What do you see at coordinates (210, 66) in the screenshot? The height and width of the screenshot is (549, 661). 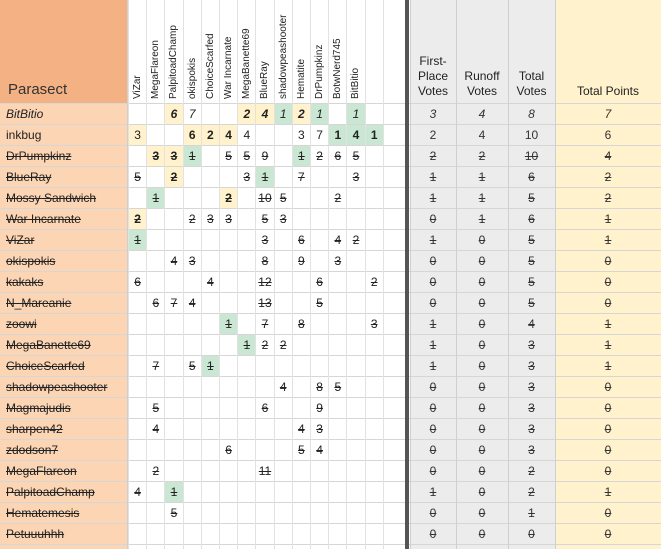 I see `candidate-header: ChoiceScarfed` at bounding box center [210, 66].